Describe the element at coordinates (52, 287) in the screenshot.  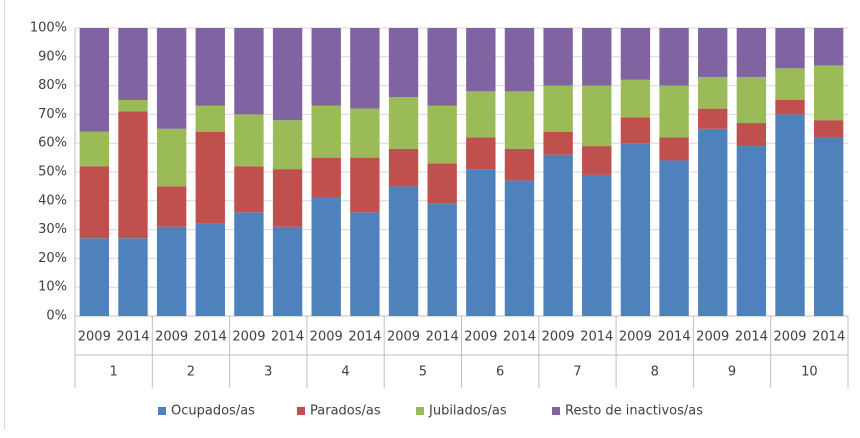
I see `y-tick-label: 10%` at that location.